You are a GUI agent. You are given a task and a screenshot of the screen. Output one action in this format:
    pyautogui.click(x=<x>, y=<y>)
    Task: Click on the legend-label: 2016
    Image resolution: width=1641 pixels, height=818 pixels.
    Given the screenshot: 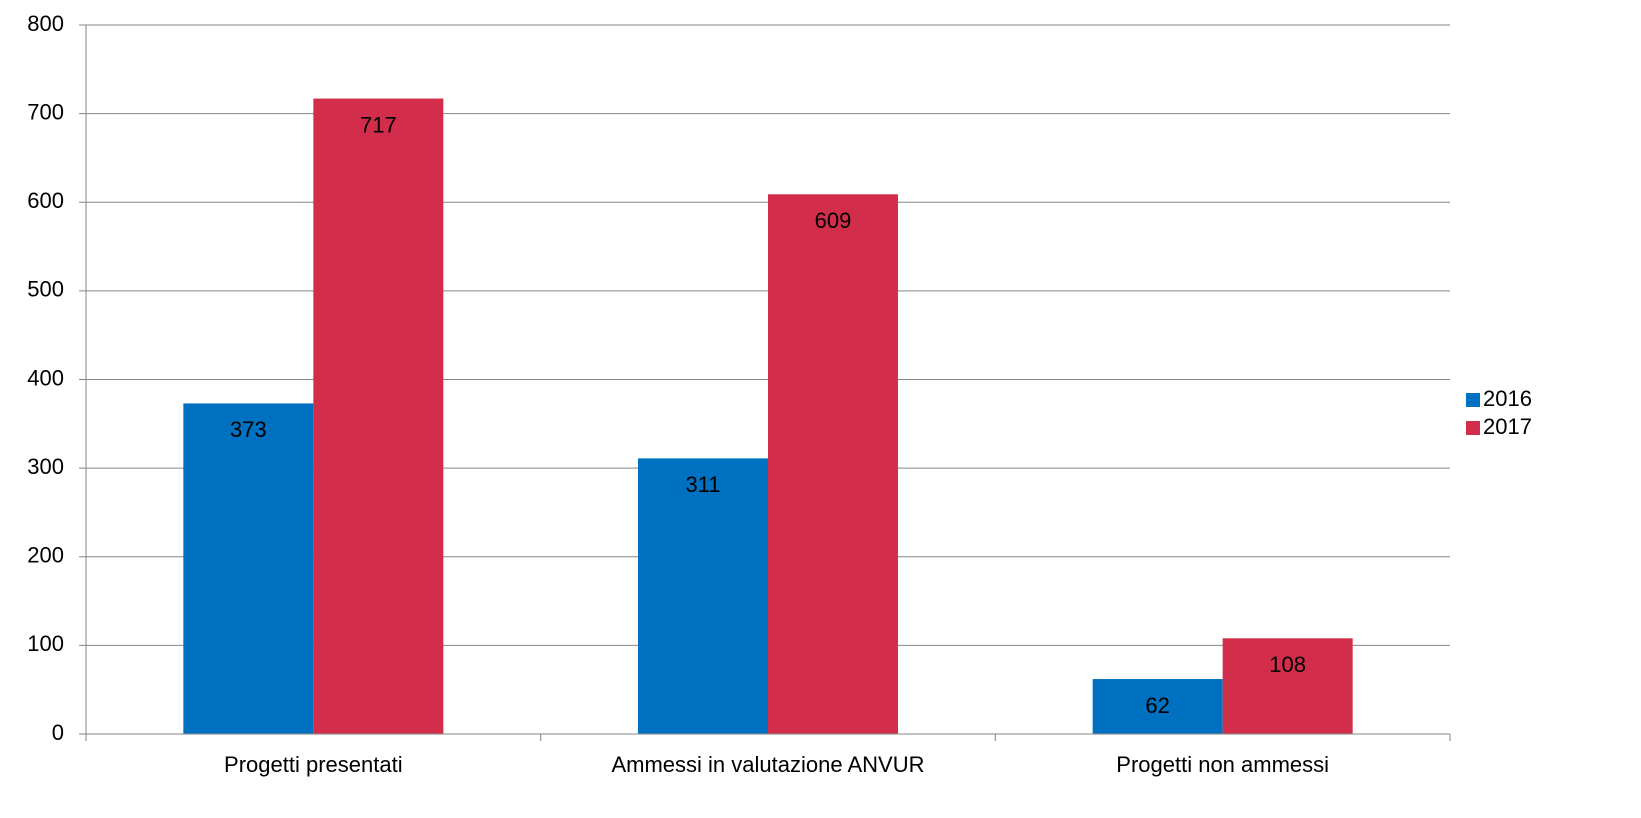 What is the action you would take?
    pyautogui.click(x=1507, y=398)
    